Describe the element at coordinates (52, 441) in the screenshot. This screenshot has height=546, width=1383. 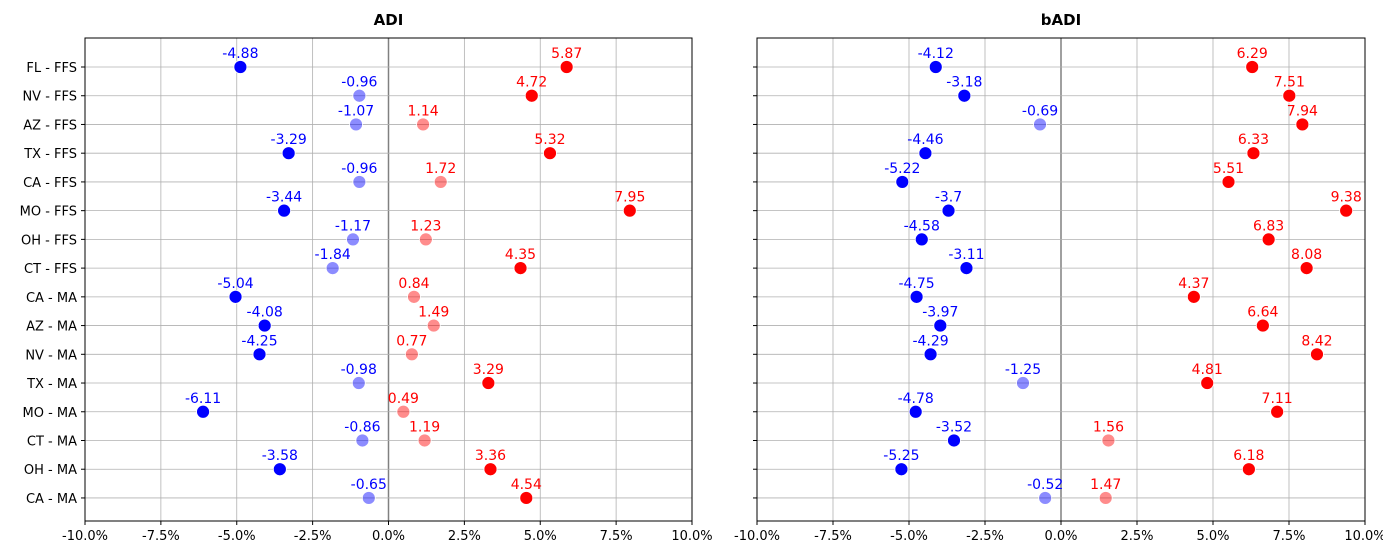
I see `y-tick-label: CT - MA` at that location.